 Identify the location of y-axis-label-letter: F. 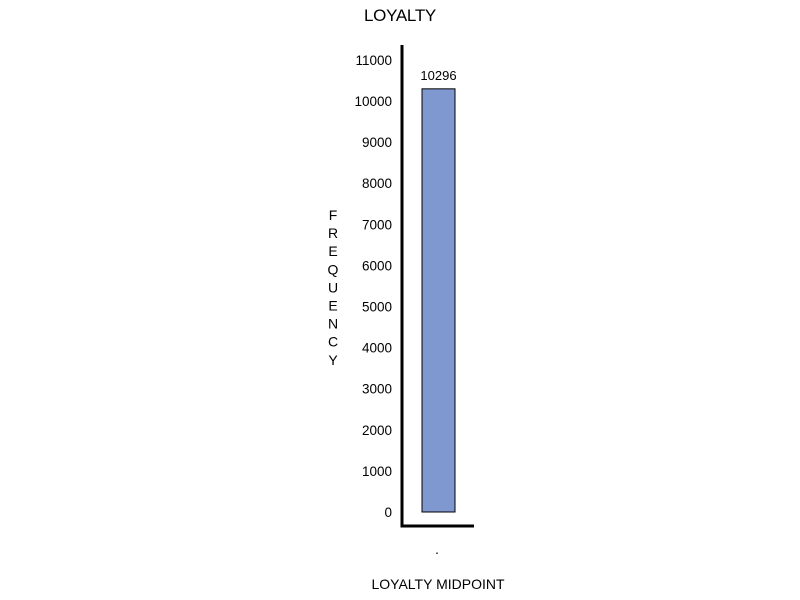
(333, 215).